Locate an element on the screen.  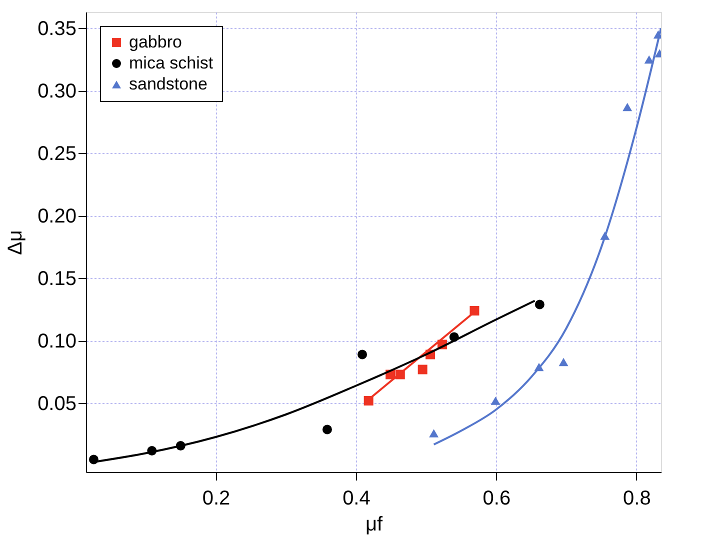
x-tick-label: 0.6 is located at coordinates (496, 499).